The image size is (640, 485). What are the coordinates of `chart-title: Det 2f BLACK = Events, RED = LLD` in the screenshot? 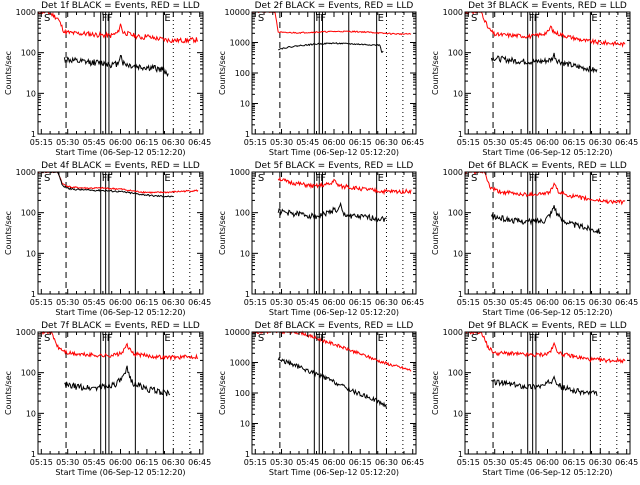 It's located at (334, 6).